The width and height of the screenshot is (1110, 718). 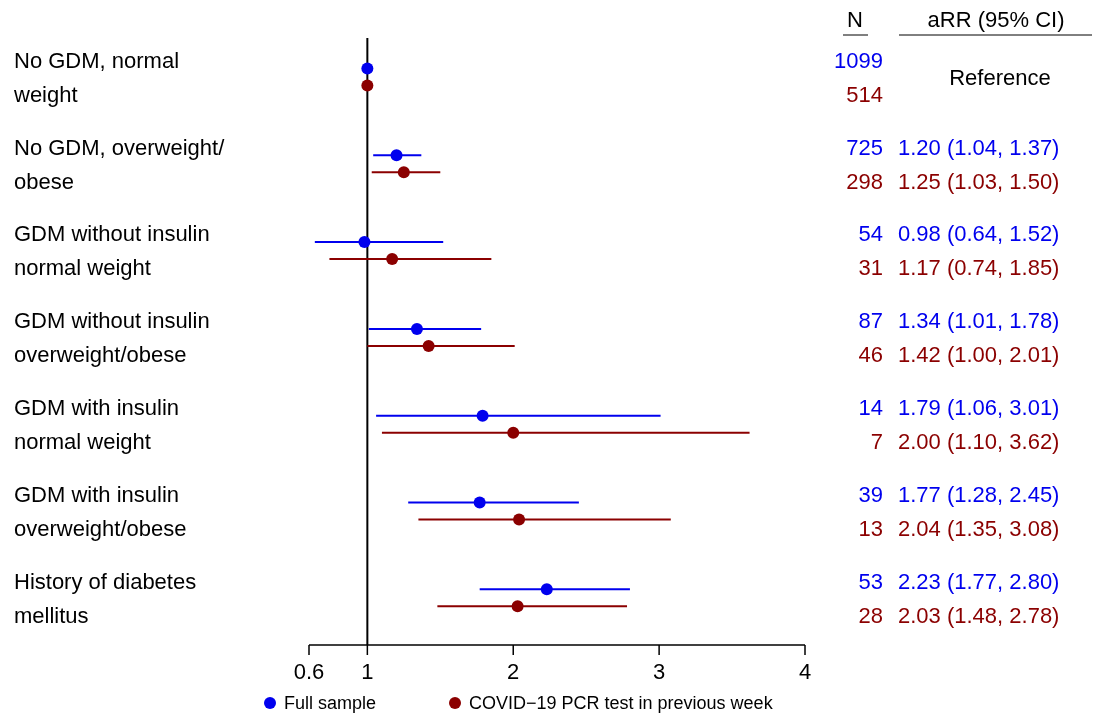 I want to click on text: 725, so click(x=864, y=147).